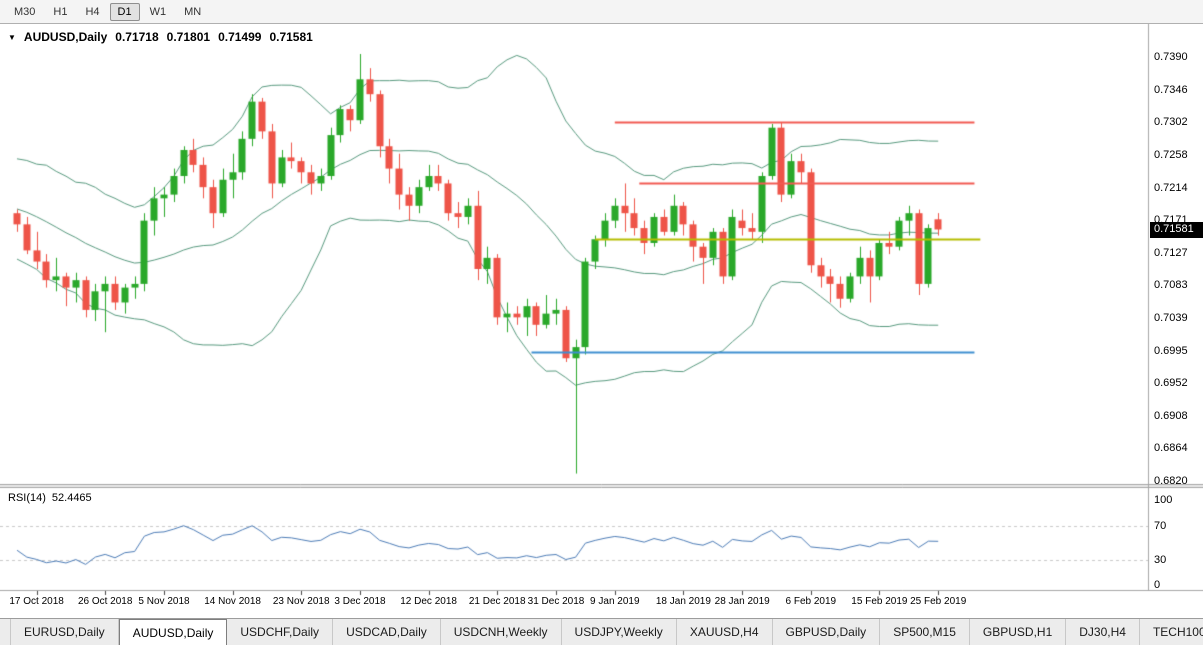 This screenshot has width=1203, height=645. What do you see at coordinates (71, 498) in the screenshot?
I see `rsi-value: 52.4465` at bounding box center [71, 498].